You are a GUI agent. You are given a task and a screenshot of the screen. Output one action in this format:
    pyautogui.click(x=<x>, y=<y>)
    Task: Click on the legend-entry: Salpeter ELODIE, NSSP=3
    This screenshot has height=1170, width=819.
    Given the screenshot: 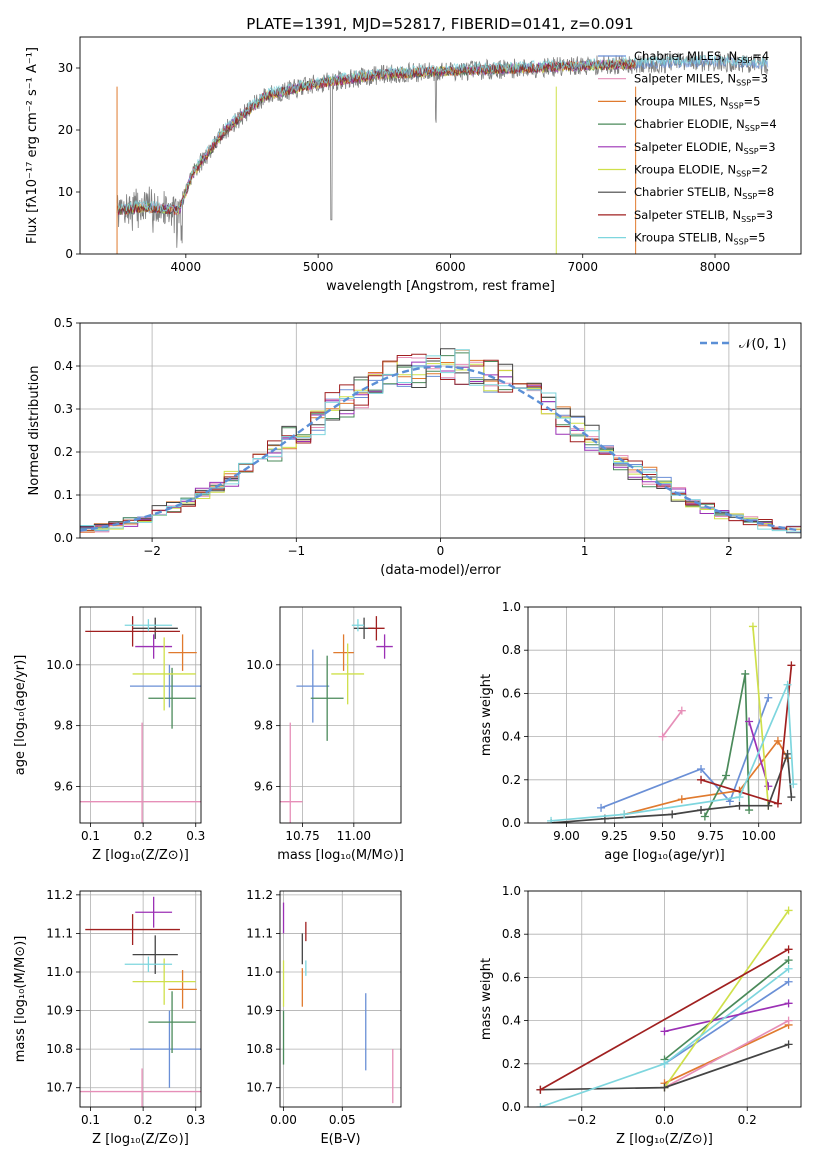 What is the action you would take?
    pyautogui.click(x=705, y=148)
    